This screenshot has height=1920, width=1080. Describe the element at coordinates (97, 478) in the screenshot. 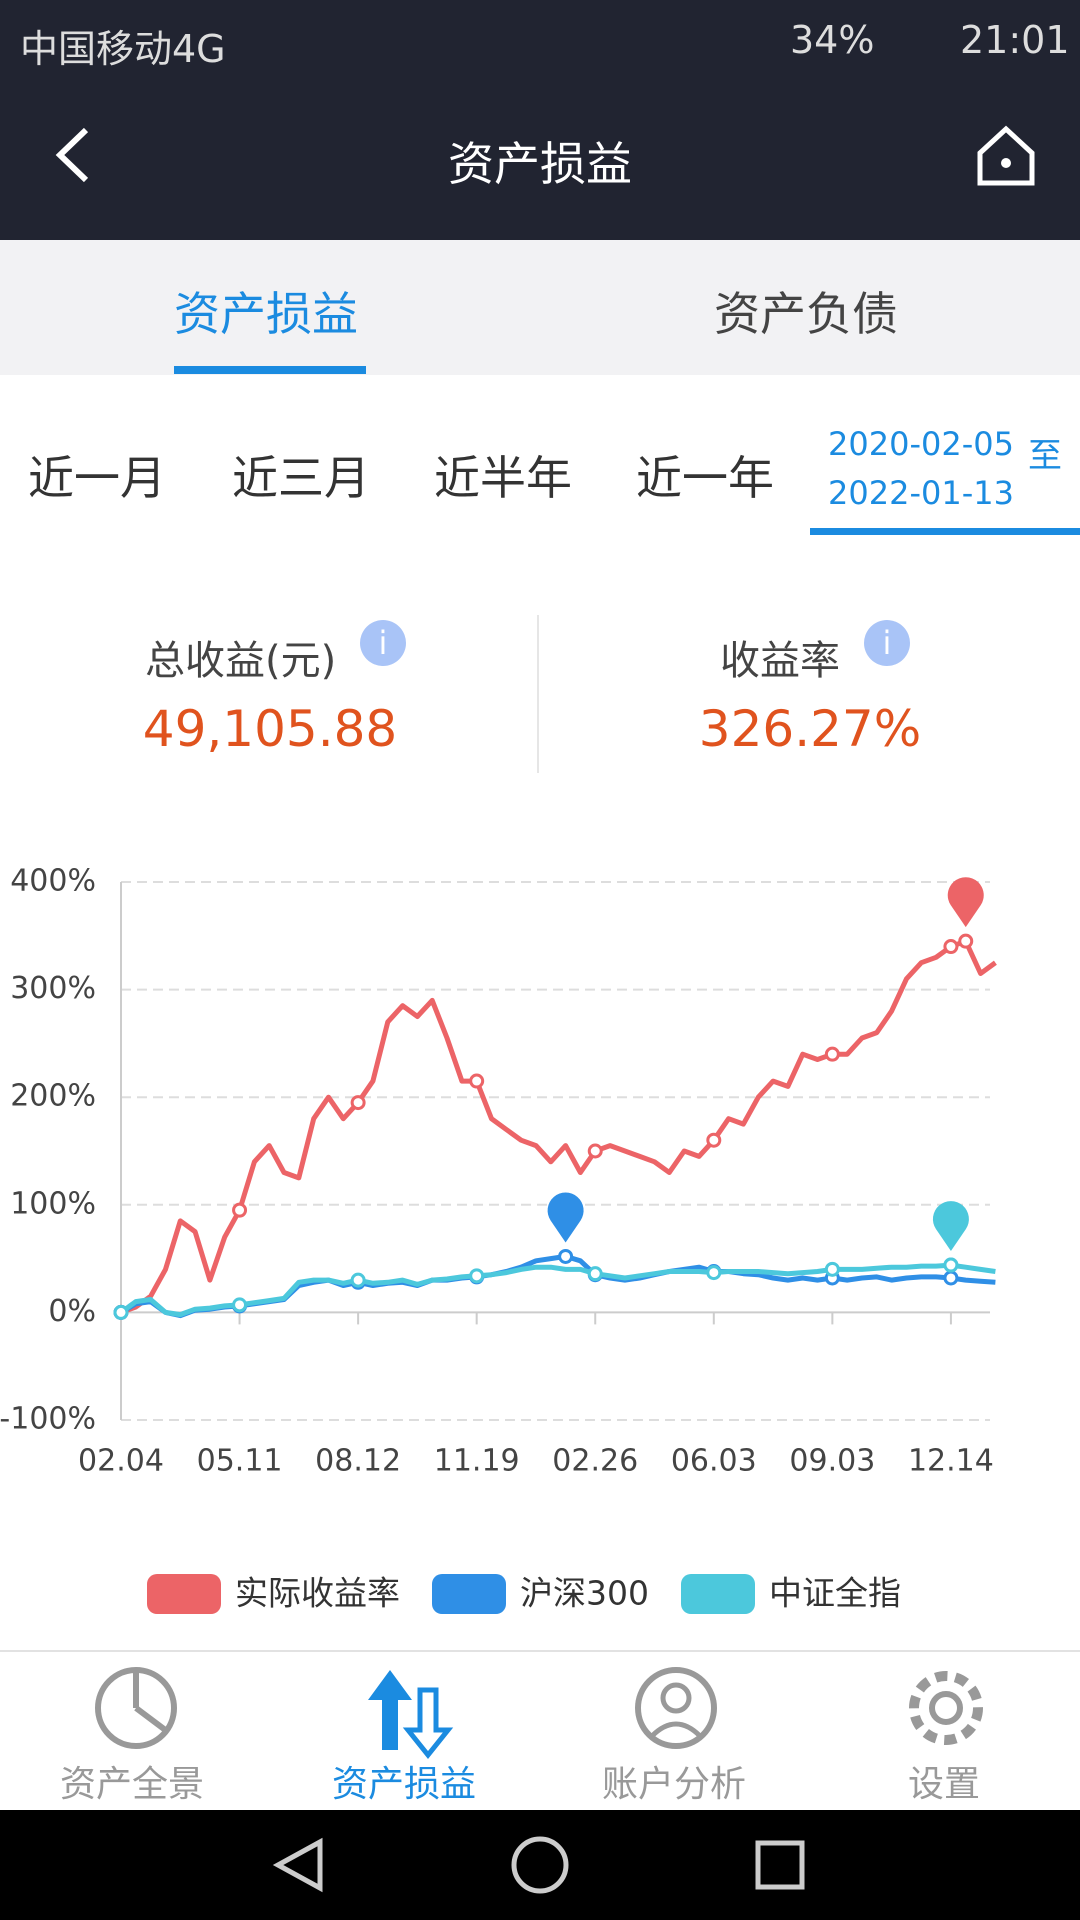

I see `period: 近一月` at that location.